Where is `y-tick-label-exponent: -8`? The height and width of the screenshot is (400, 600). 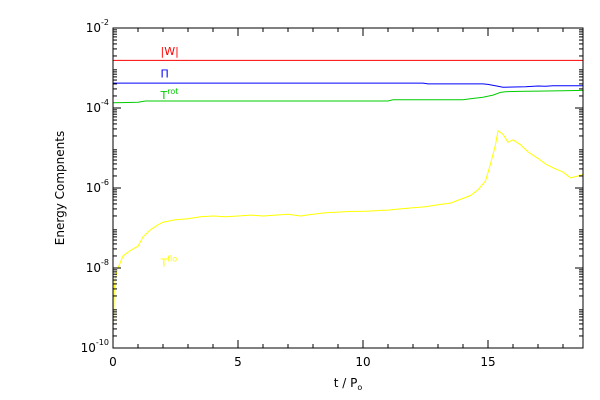
y-tick-label-exponent: -8 is located at coordinates (105, 262).